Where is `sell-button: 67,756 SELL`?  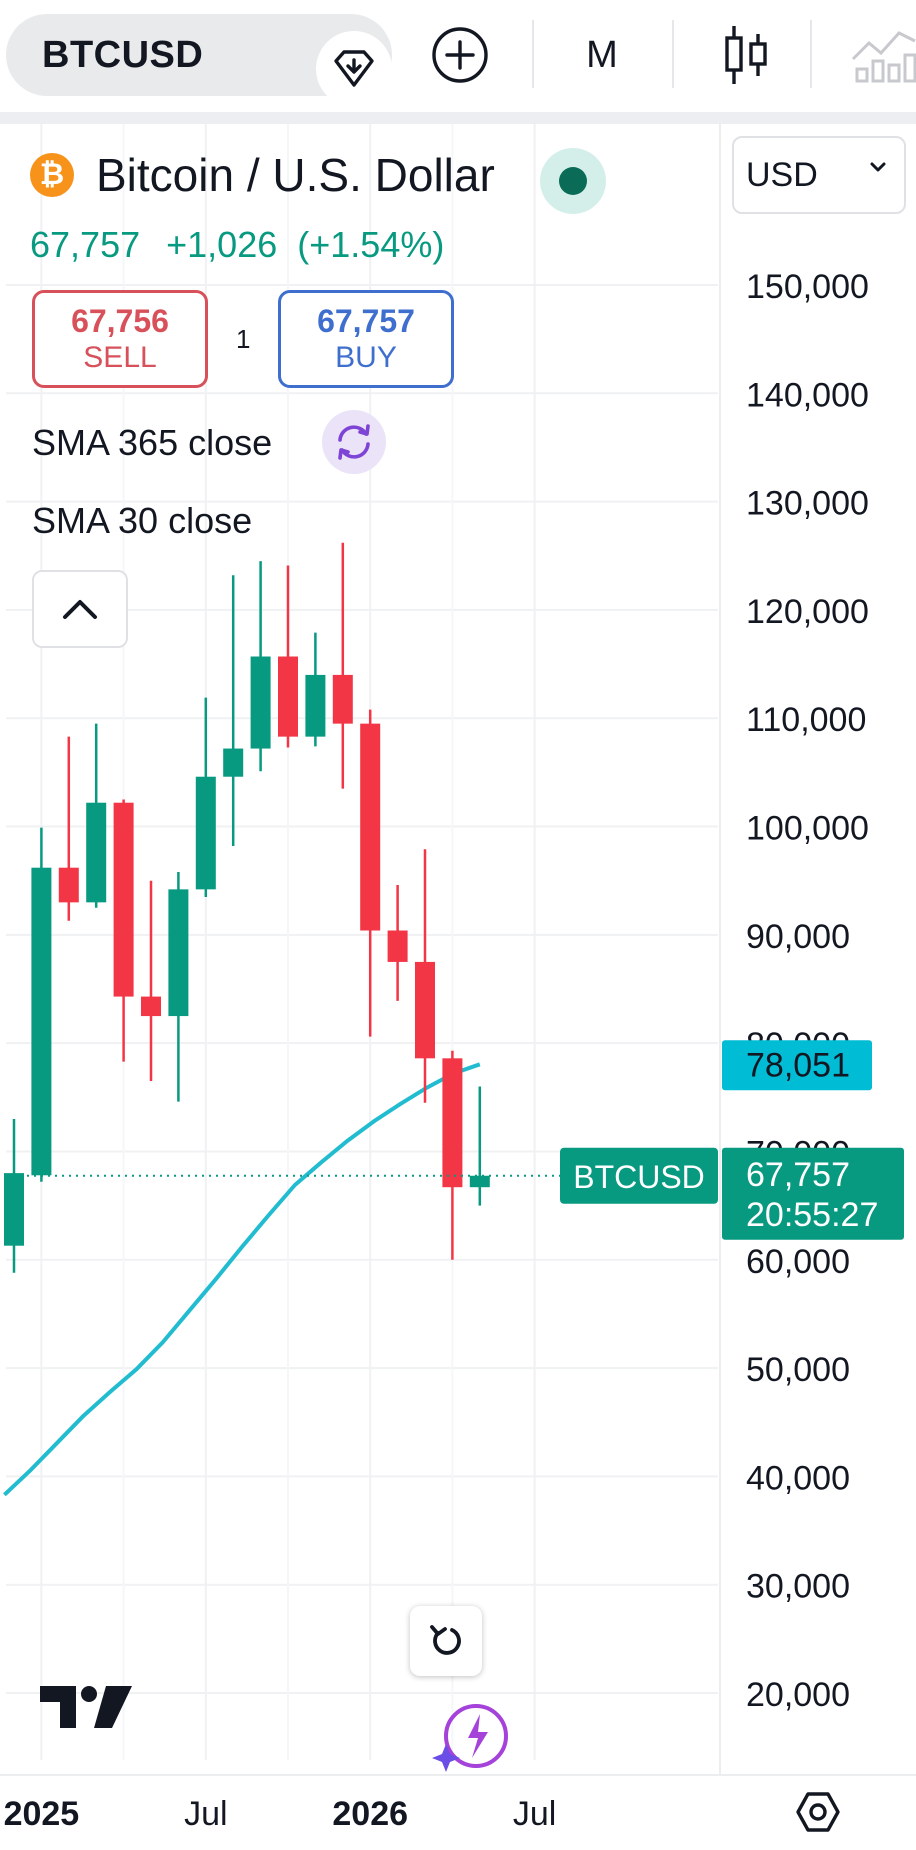 sell-button: 67,756 SELL is located at coordinates (120, 339).